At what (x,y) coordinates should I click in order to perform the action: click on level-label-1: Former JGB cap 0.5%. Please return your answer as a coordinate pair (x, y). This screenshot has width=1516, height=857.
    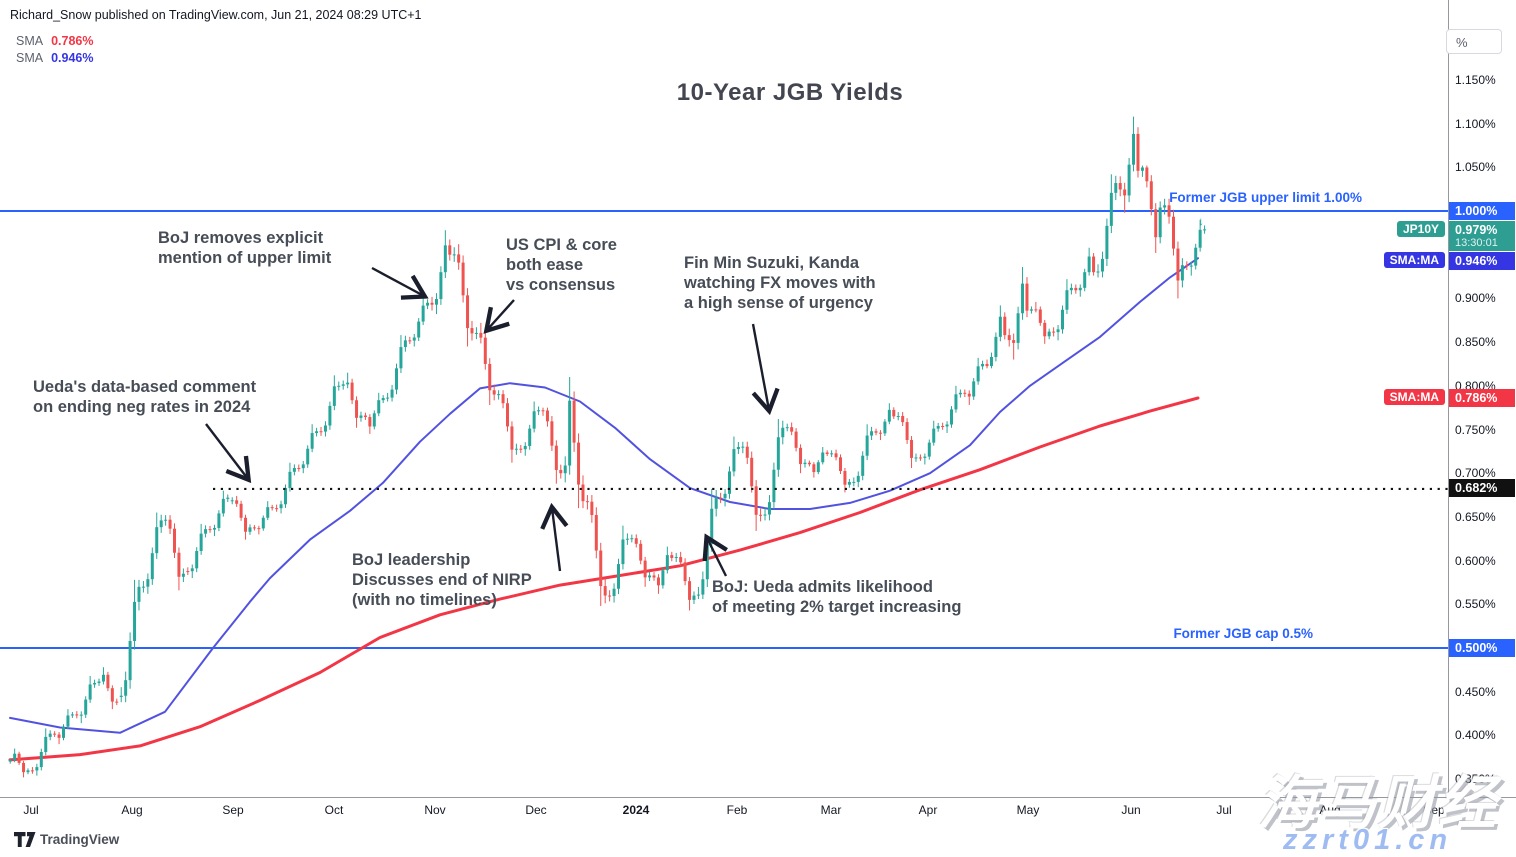
    Looking at the image, I should click on (1243, 633).